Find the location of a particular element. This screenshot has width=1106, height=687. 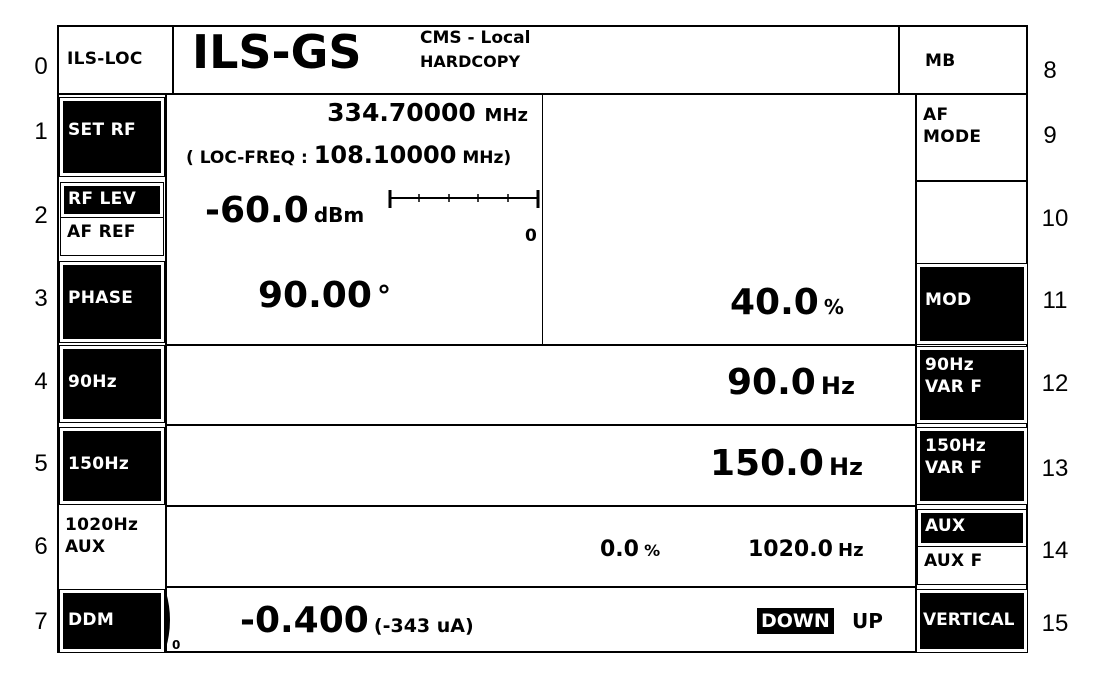

rf-frequency-value: 334.70000 is located at coordinates (401, 112).